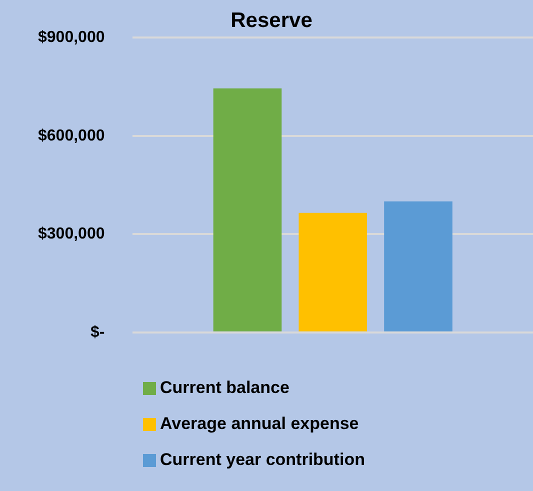 The image size is (533, 491). Describe the element at coordinates (97, 332) in the screenshot. I see `y-tick-label: $-` at that location.